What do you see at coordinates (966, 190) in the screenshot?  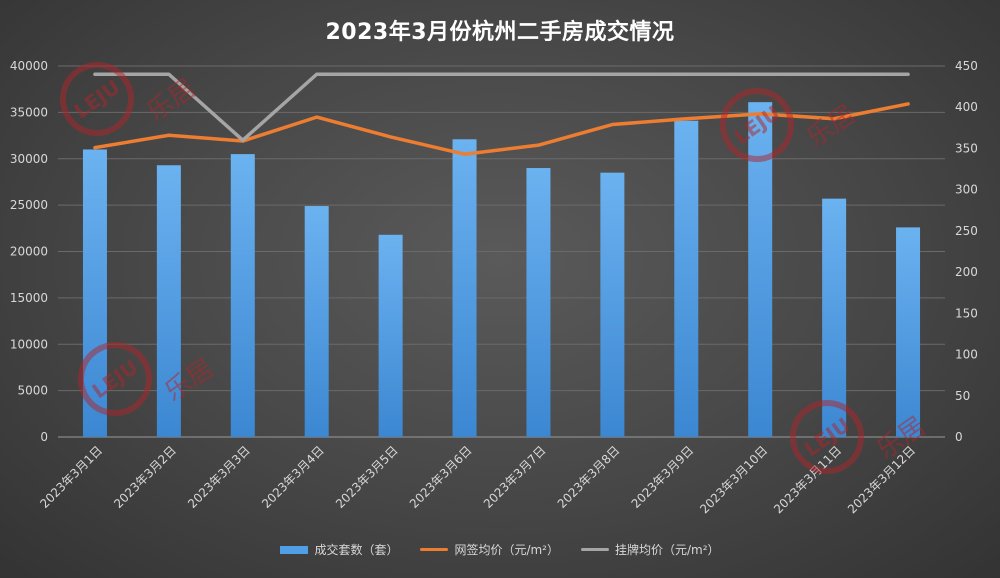 I see `y-right-tick-label: 300` at bounding box center [966, 190].